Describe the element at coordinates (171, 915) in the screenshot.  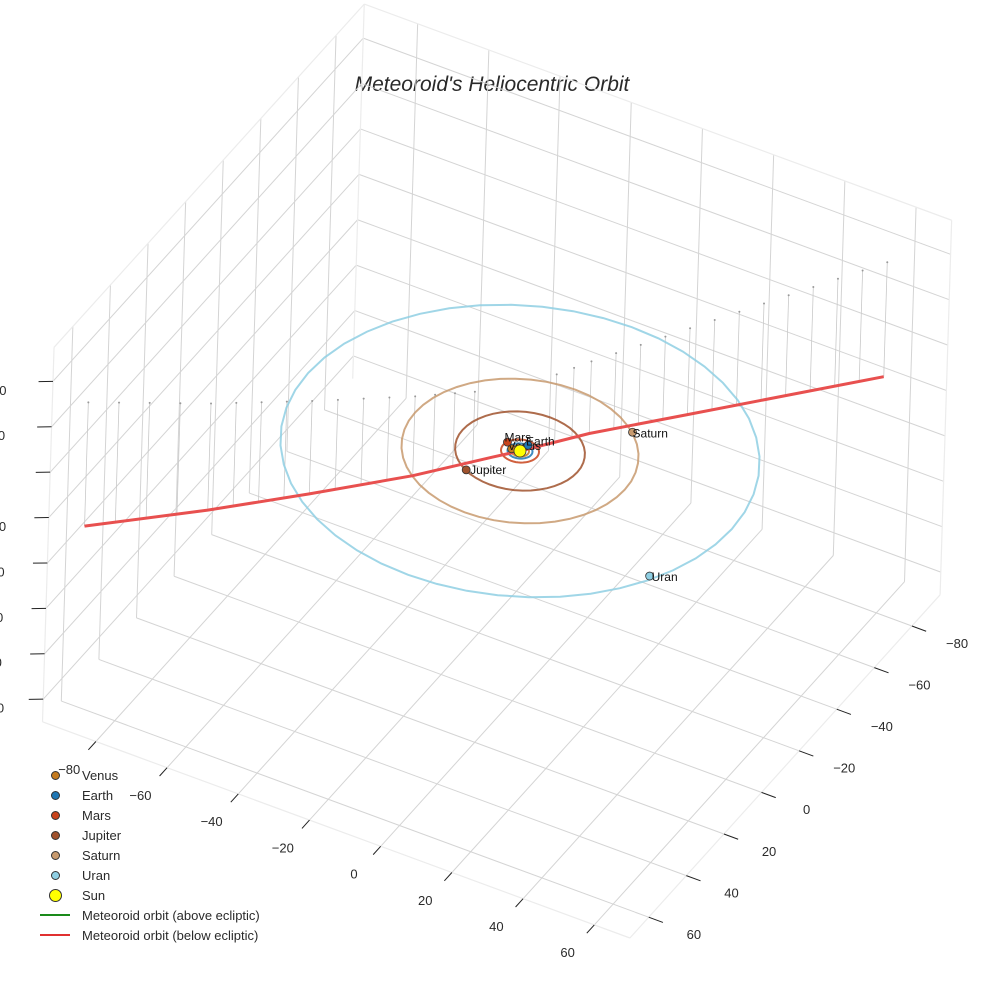
I see `legend-label: Meteoroid orbit (above ecliptic)` at that location.